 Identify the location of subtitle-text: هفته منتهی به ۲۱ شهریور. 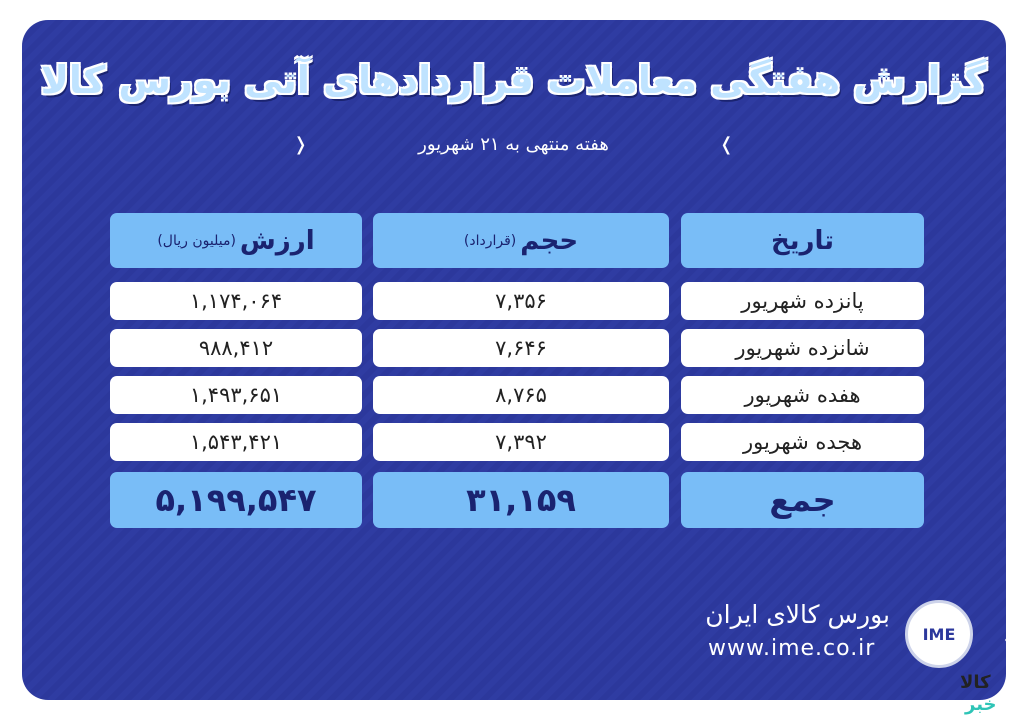
(513, 144).